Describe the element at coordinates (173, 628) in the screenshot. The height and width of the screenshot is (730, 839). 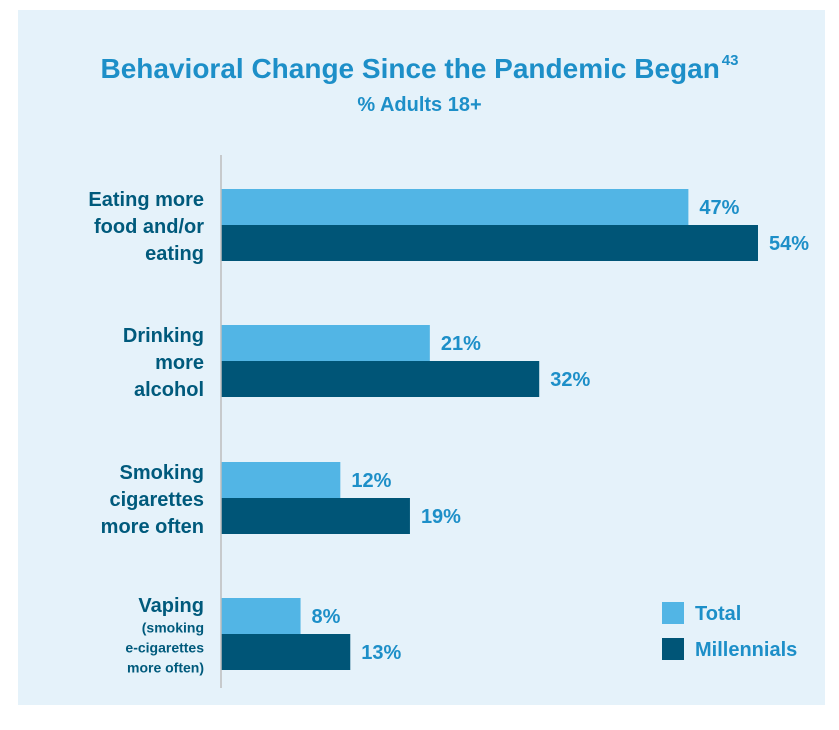
I see `category-label-3-line-1: (smoking` at that location.